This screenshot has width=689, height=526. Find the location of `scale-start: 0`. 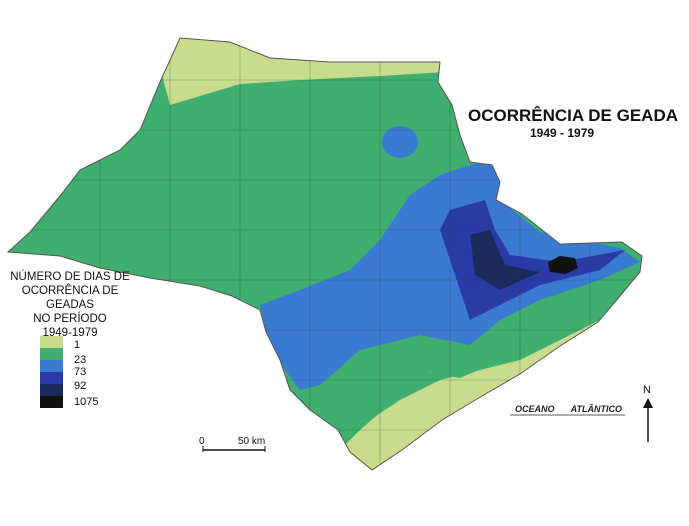

scale-start: 0 is located at coordinates (202, 441).